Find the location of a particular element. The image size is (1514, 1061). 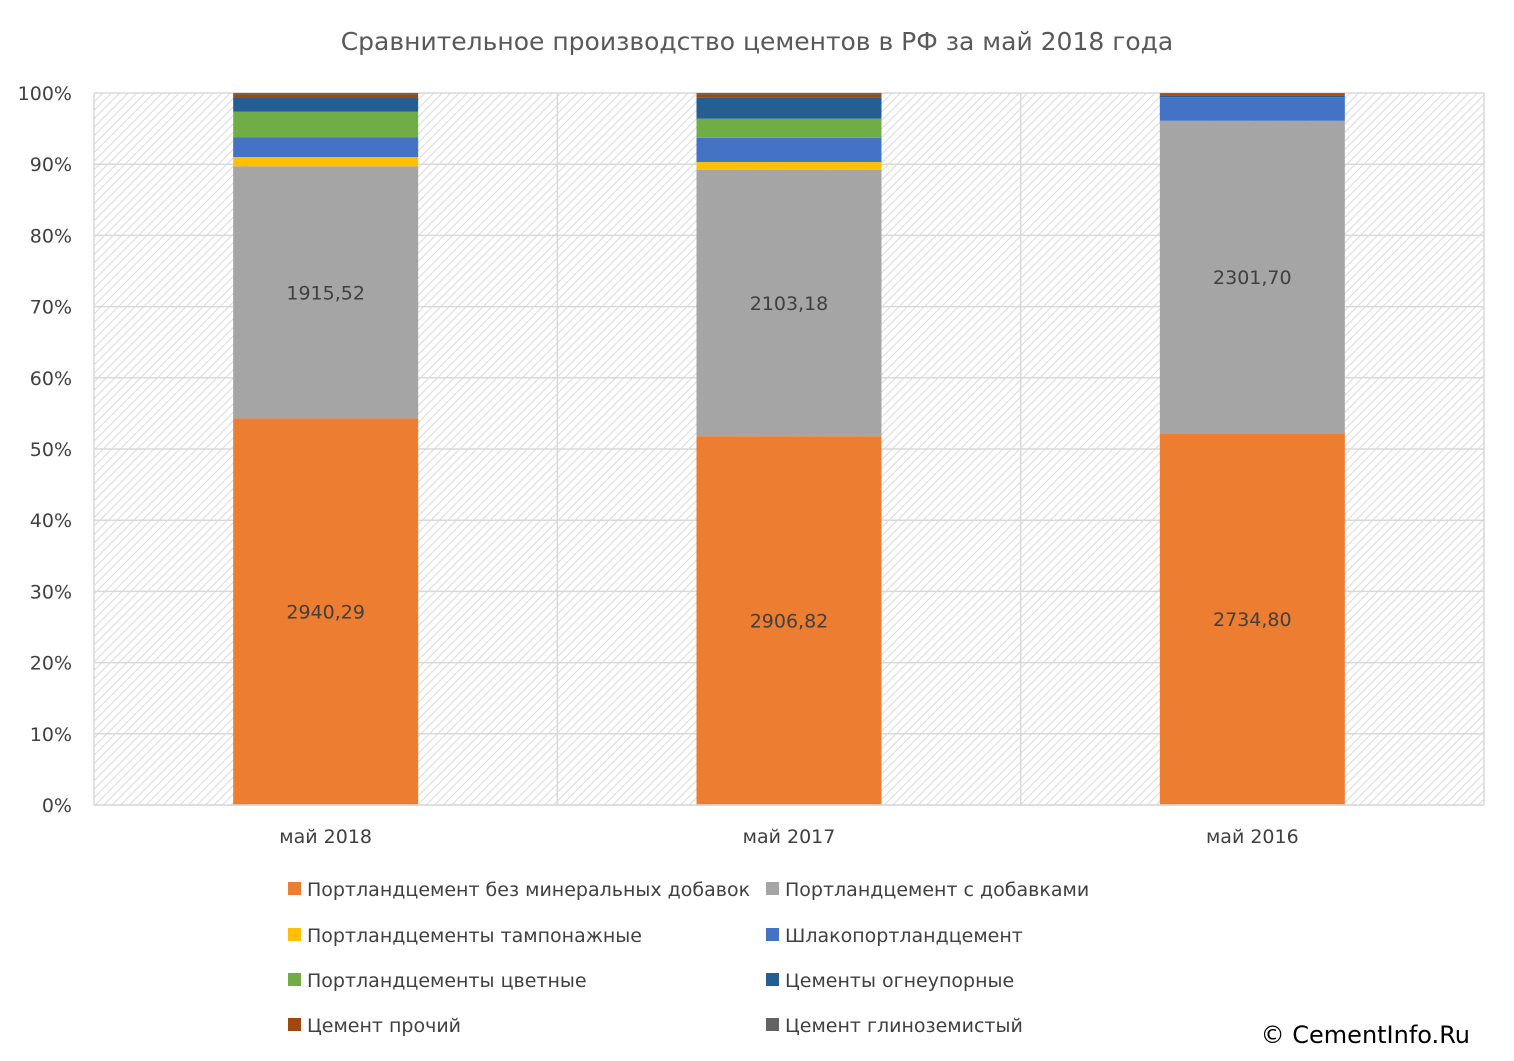

legend-item: Портландцементы цветные is located at coordinates (437, 981).